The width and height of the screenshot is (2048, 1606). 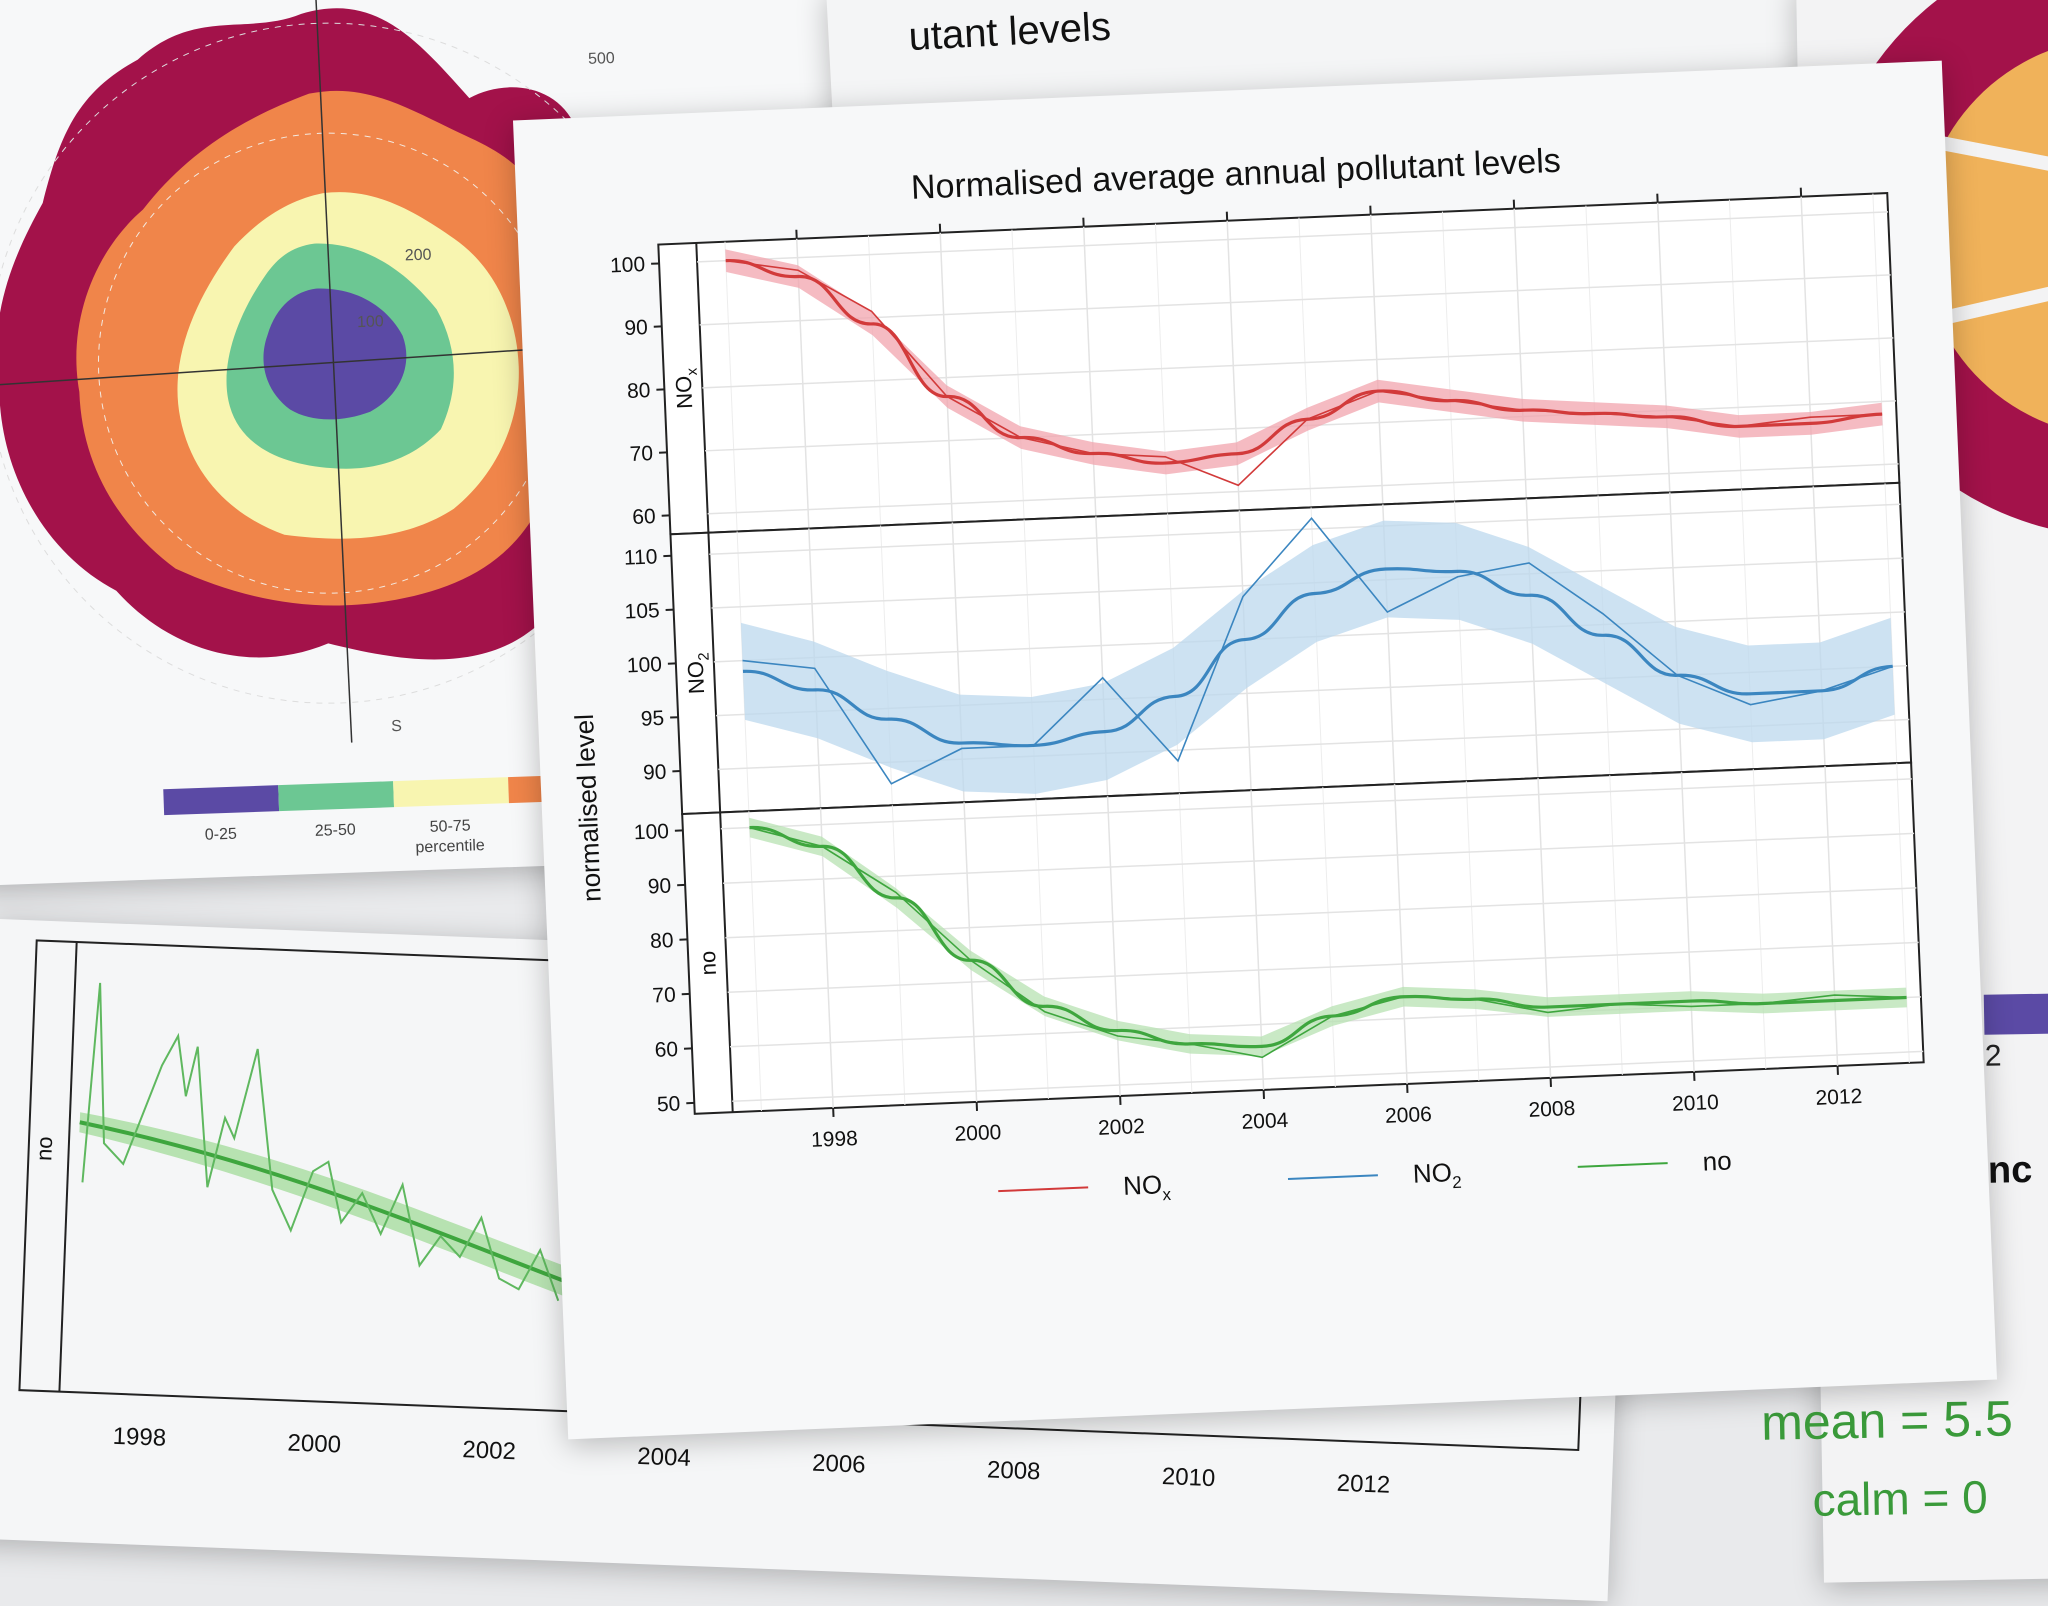 I want to click on legend-label: 50-75, so click(x=450, y=826).